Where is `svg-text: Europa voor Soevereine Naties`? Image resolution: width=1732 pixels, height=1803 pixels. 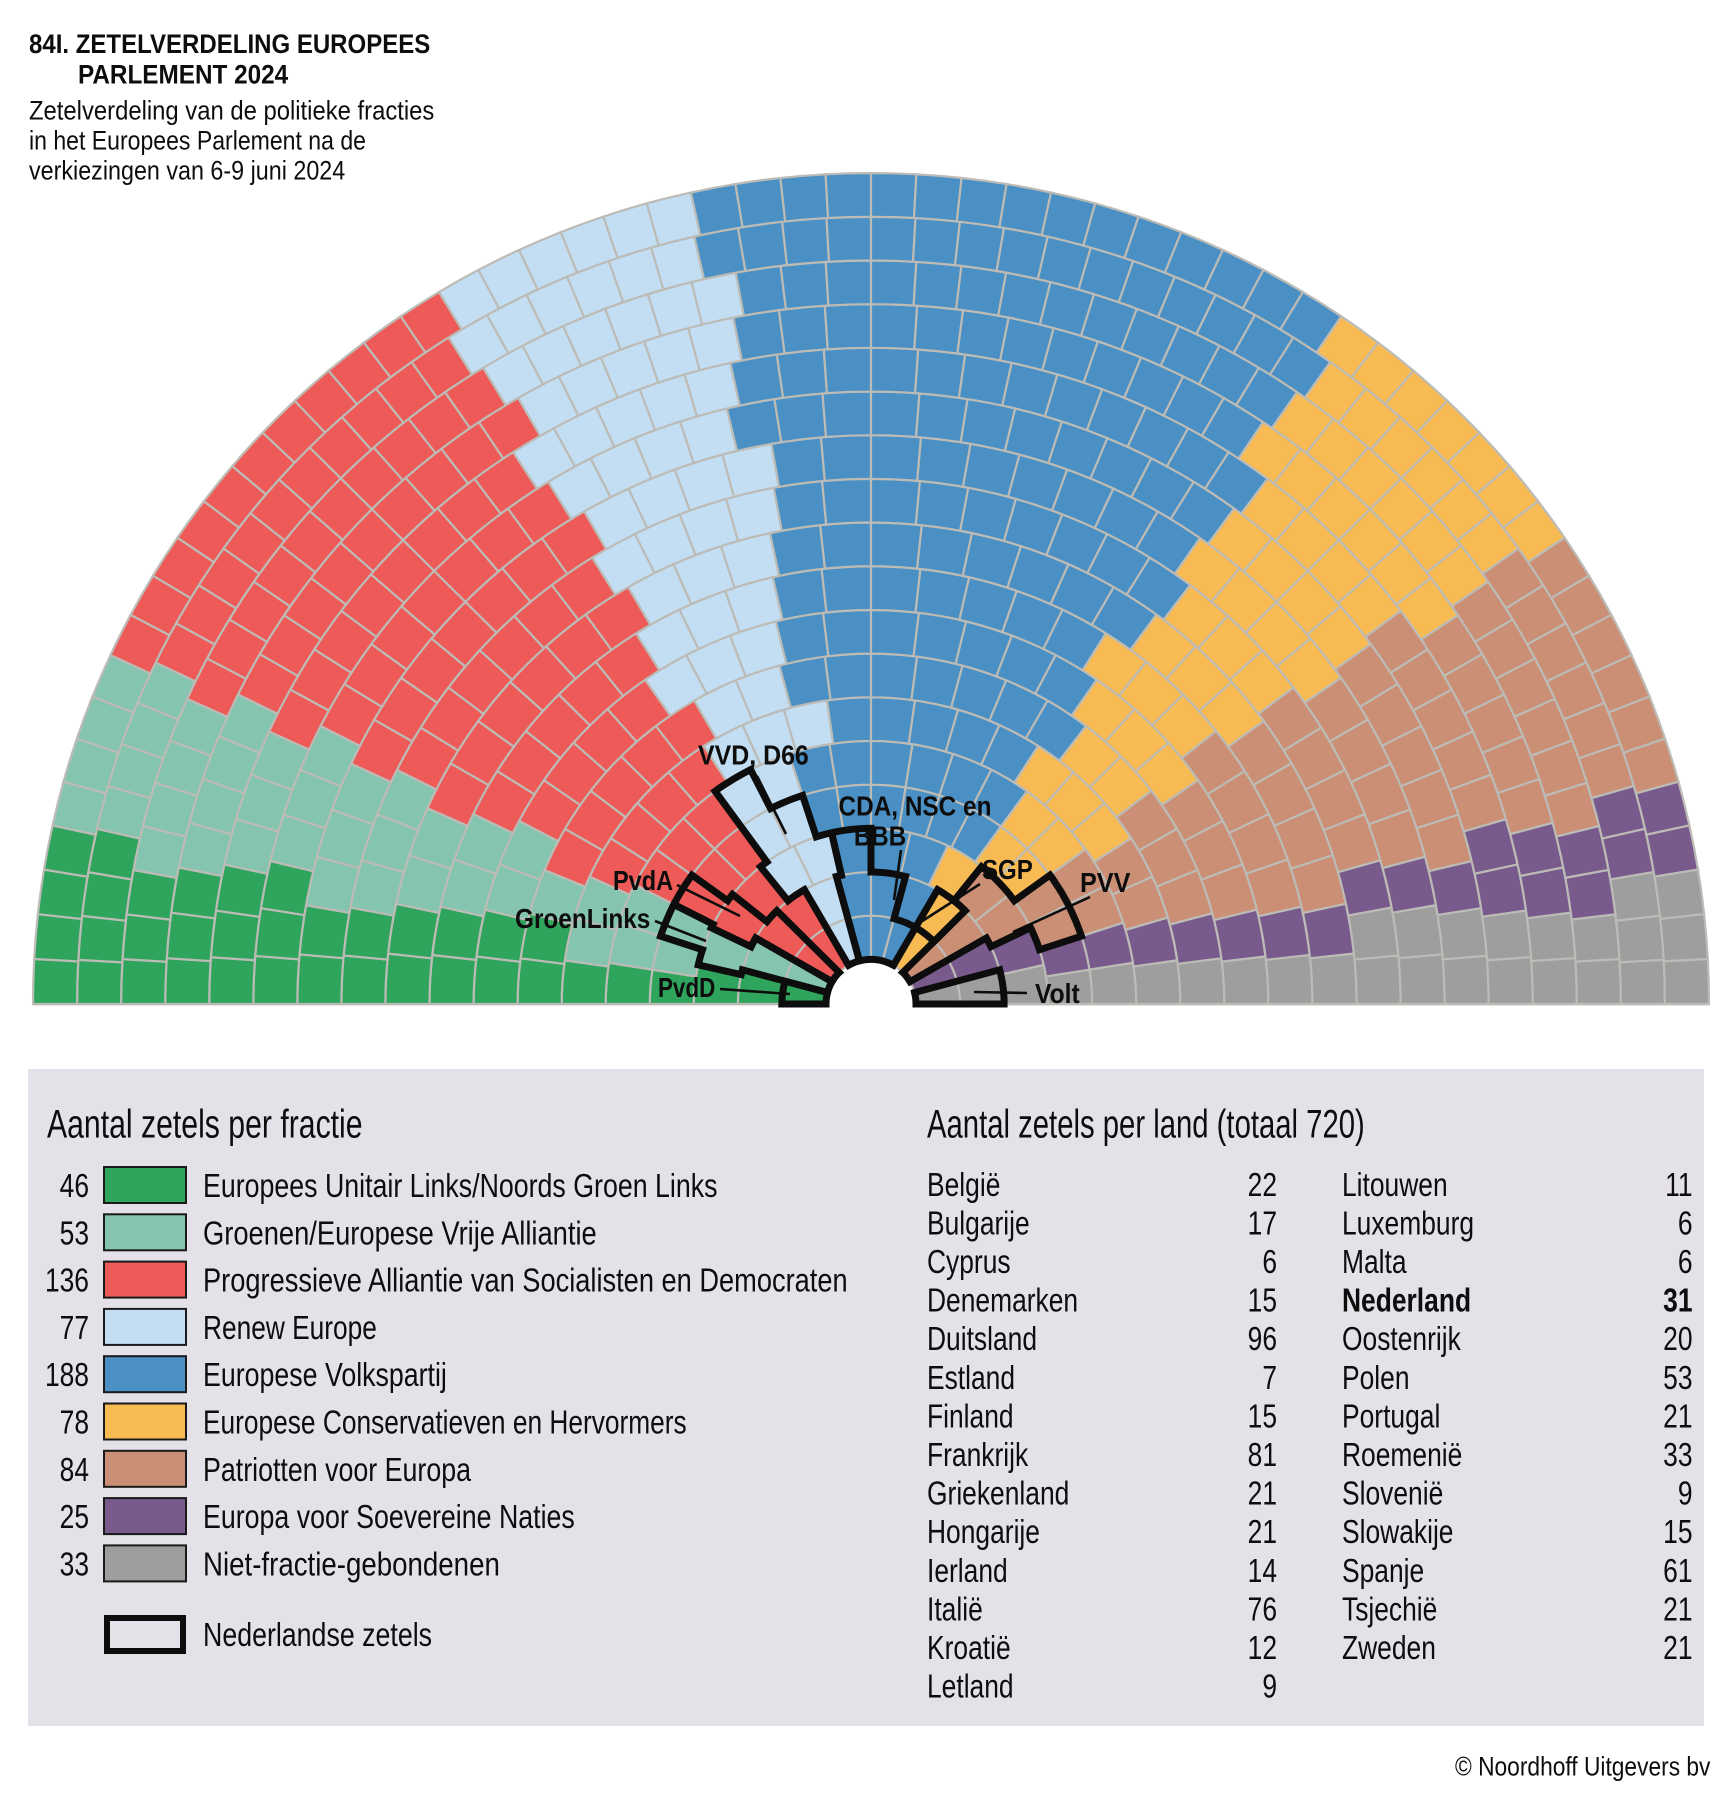 svg-text: Europa voor Soevereine Naties is located at coordinates (389, 1518).